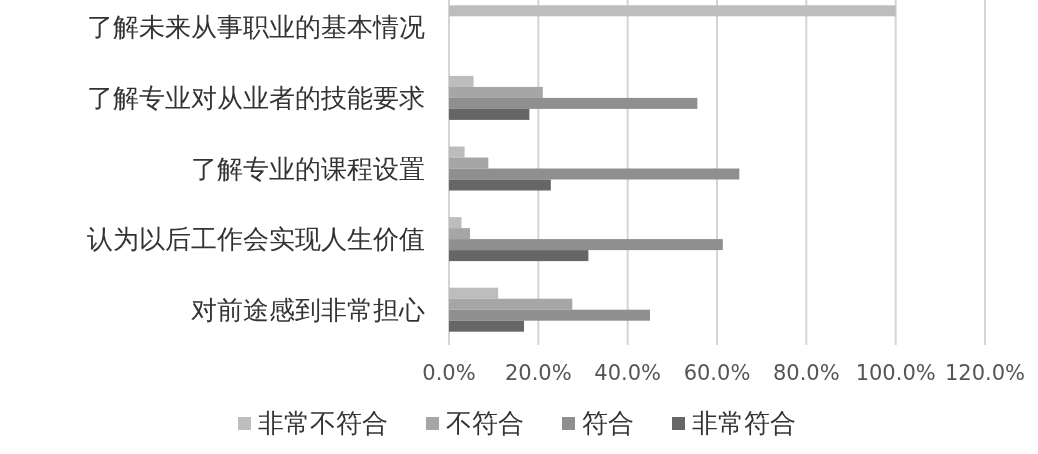 The height and width of the screenshot is (454, 1038). What do you see at coordinates (485, 423) in the screenshot?
I see `legend-label: 不符合` at bounding box center [485, 423].